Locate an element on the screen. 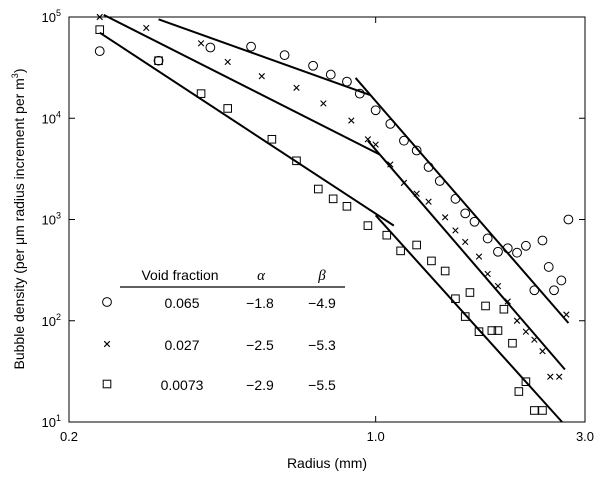  y-tick-label-4: 10⁵ is located at coordinates (51, 16).